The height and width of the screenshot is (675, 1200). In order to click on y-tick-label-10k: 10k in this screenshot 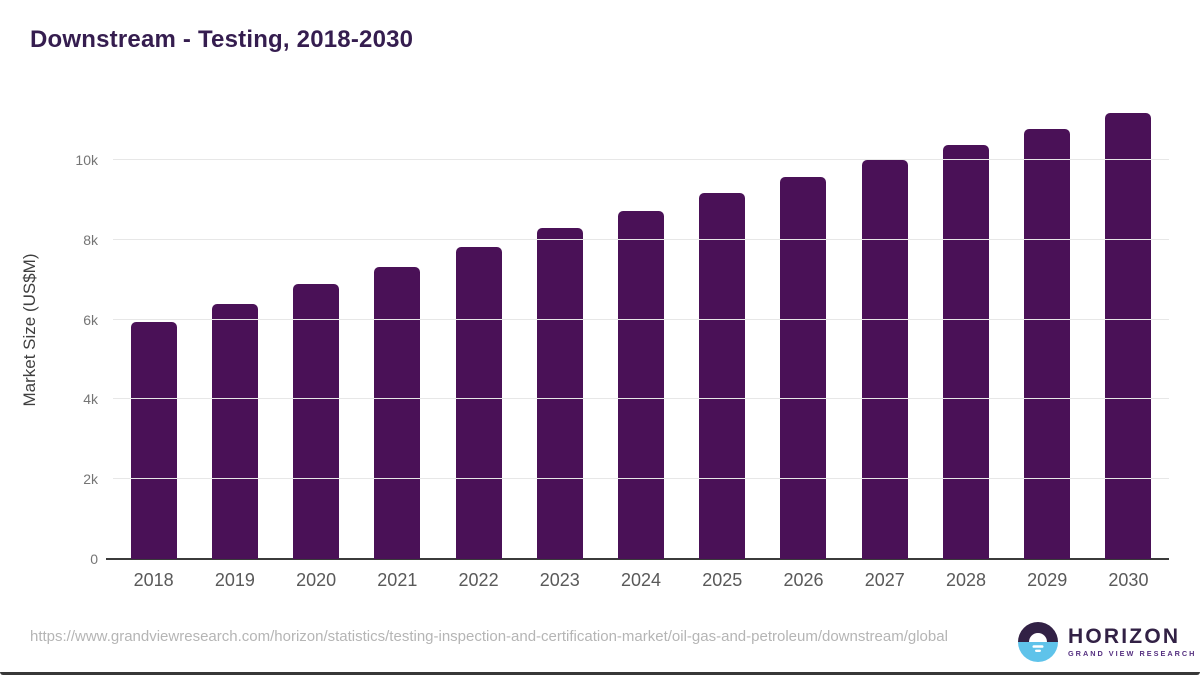, I will do `click(86, 159)`.